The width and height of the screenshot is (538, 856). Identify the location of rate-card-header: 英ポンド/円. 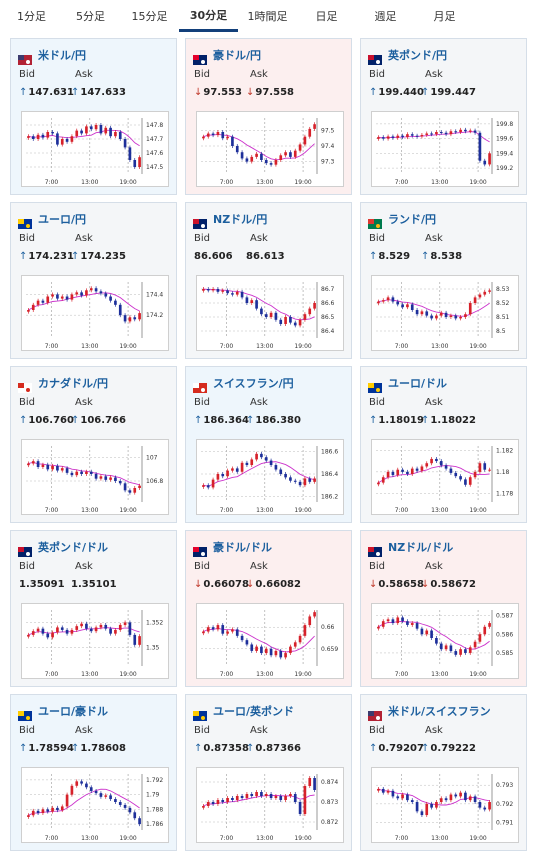
(408, 56).